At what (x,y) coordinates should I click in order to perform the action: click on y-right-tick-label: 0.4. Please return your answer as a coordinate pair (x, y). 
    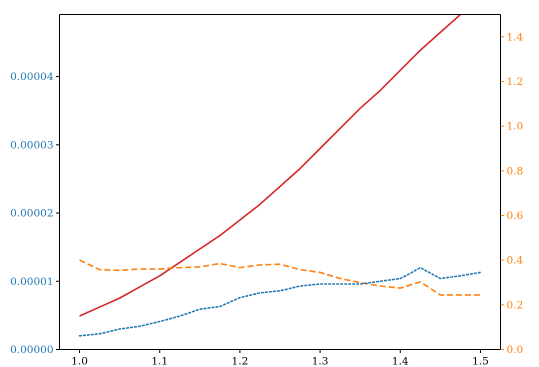
    Looking at the image, I should click on (515, 261).